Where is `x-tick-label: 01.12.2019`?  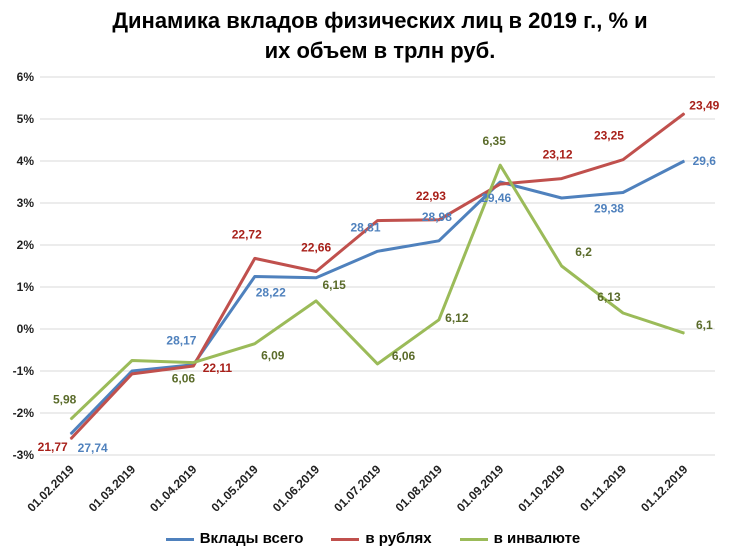
x-tick-label: 01.12.2019 is located at coordinates (664, 488).